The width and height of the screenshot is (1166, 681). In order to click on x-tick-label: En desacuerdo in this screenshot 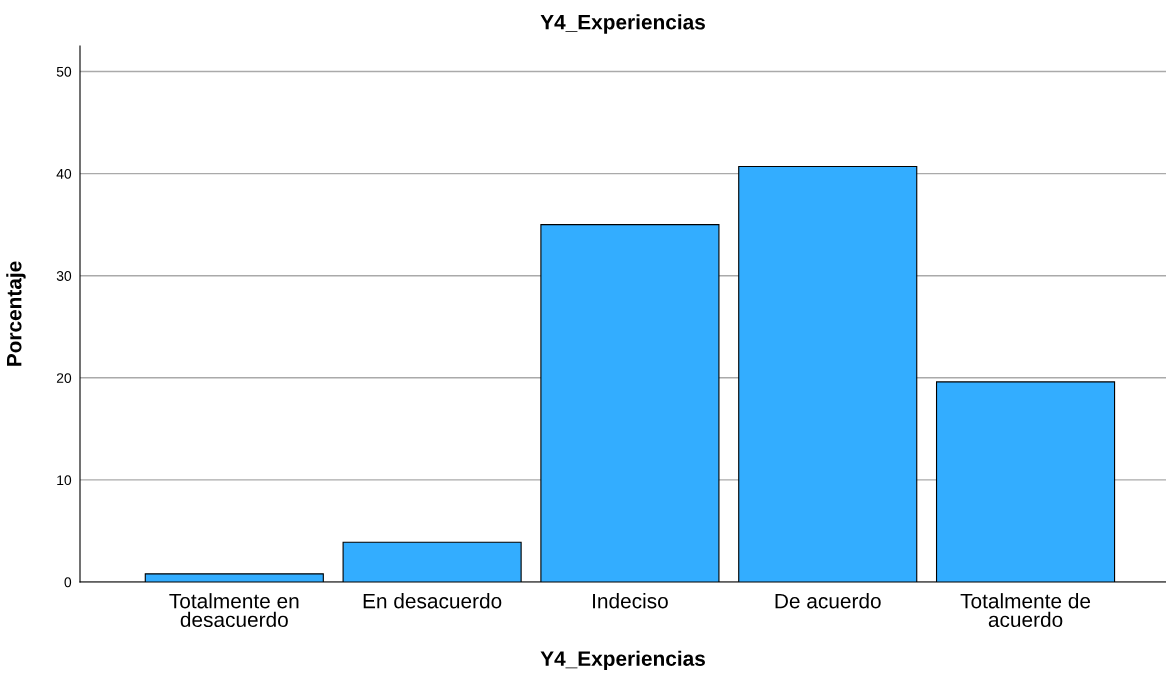, I will do `click(432, 601)`.